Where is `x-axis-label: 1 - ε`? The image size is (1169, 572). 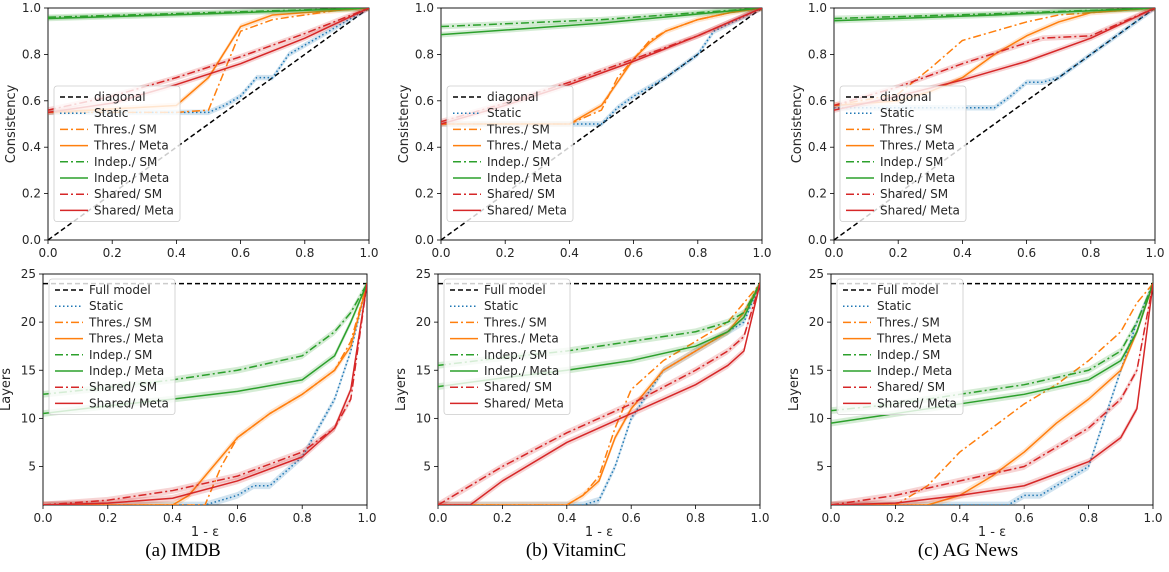 x-axis-label: 1 - ε is located at coordinates (599, 532).